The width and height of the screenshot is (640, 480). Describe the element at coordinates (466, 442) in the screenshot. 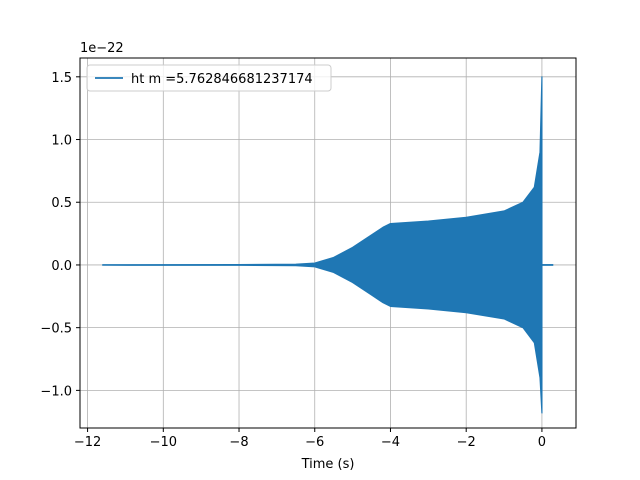

I see `x-tick-label: −2` at that location.